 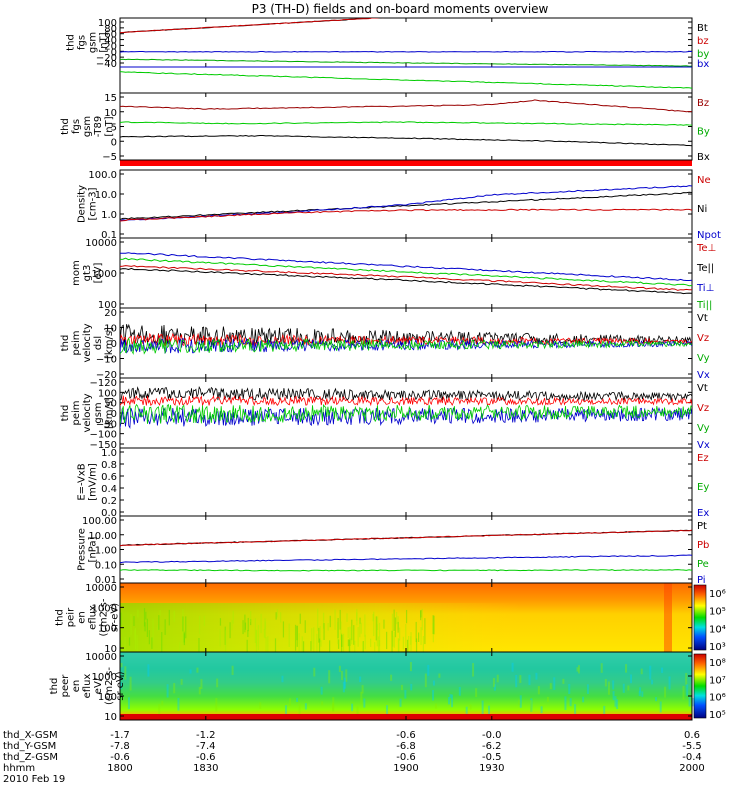 What do you see at coordinates (109, 126) in the screenshot?
I see `y-axis-label: [nT]` at bounding box center [109, 126].